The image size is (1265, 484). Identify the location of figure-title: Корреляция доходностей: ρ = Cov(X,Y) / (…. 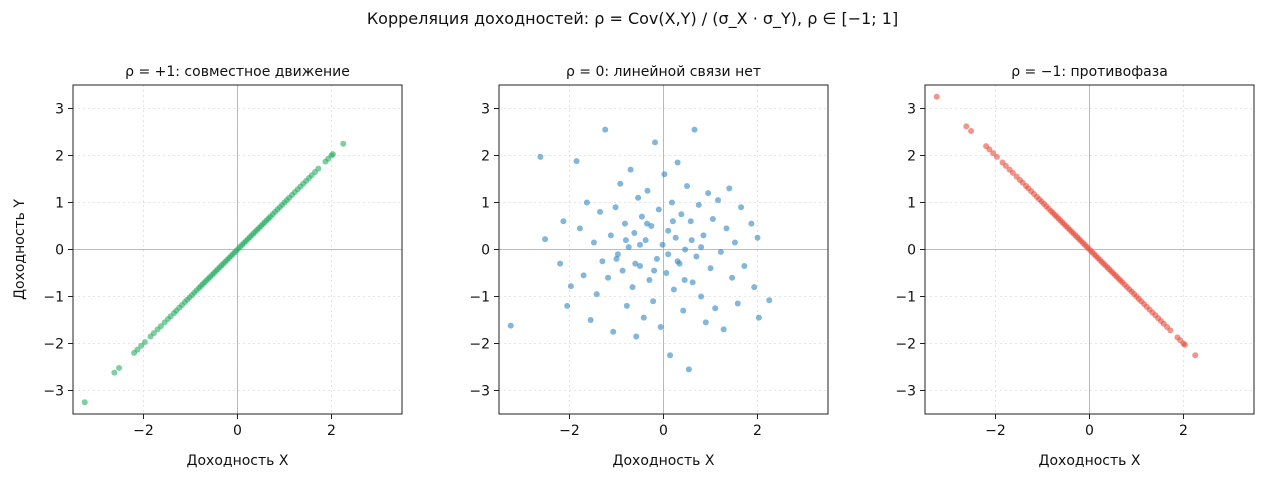
(632, 18).